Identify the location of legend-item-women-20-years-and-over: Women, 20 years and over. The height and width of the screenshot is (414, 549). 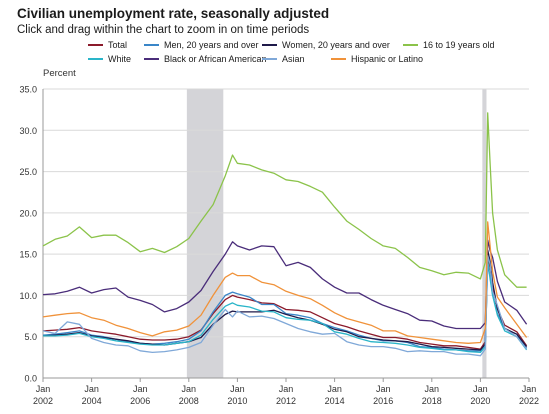
(326, 45).